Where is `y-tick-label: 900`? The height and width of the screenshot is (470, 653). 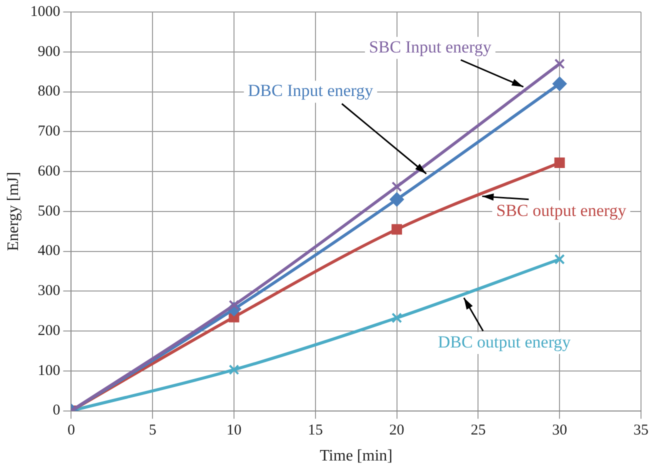
y-tick-label: 900 is located at coordinates (49, 52).